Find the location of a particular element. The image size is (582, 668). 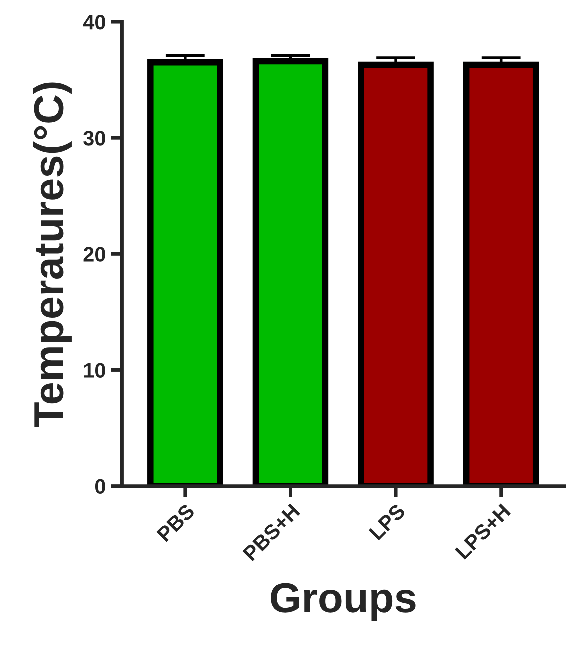

y-tick-label: 0 is located at coordinates (100, 486).